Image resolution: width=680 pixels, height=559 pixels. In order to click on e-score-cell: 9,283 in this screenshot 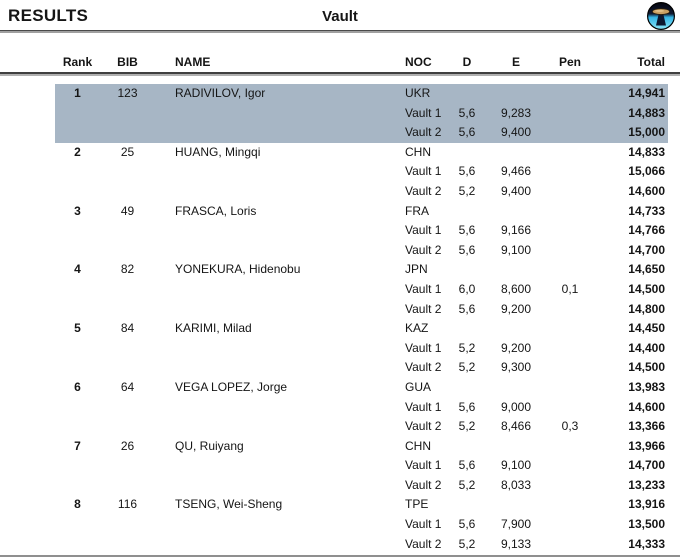, I will do `click(516, 112)`.